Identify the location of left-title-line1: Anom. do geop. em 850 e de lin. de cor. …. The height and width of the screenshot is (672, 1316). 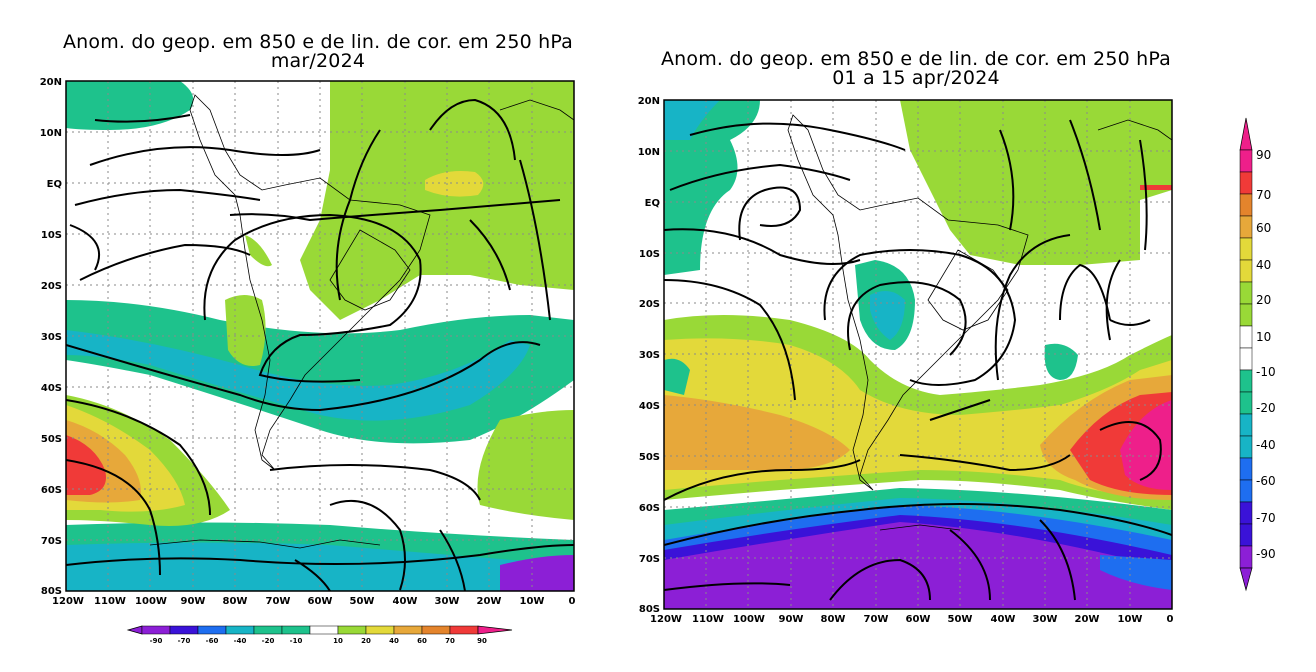
(318, 42).